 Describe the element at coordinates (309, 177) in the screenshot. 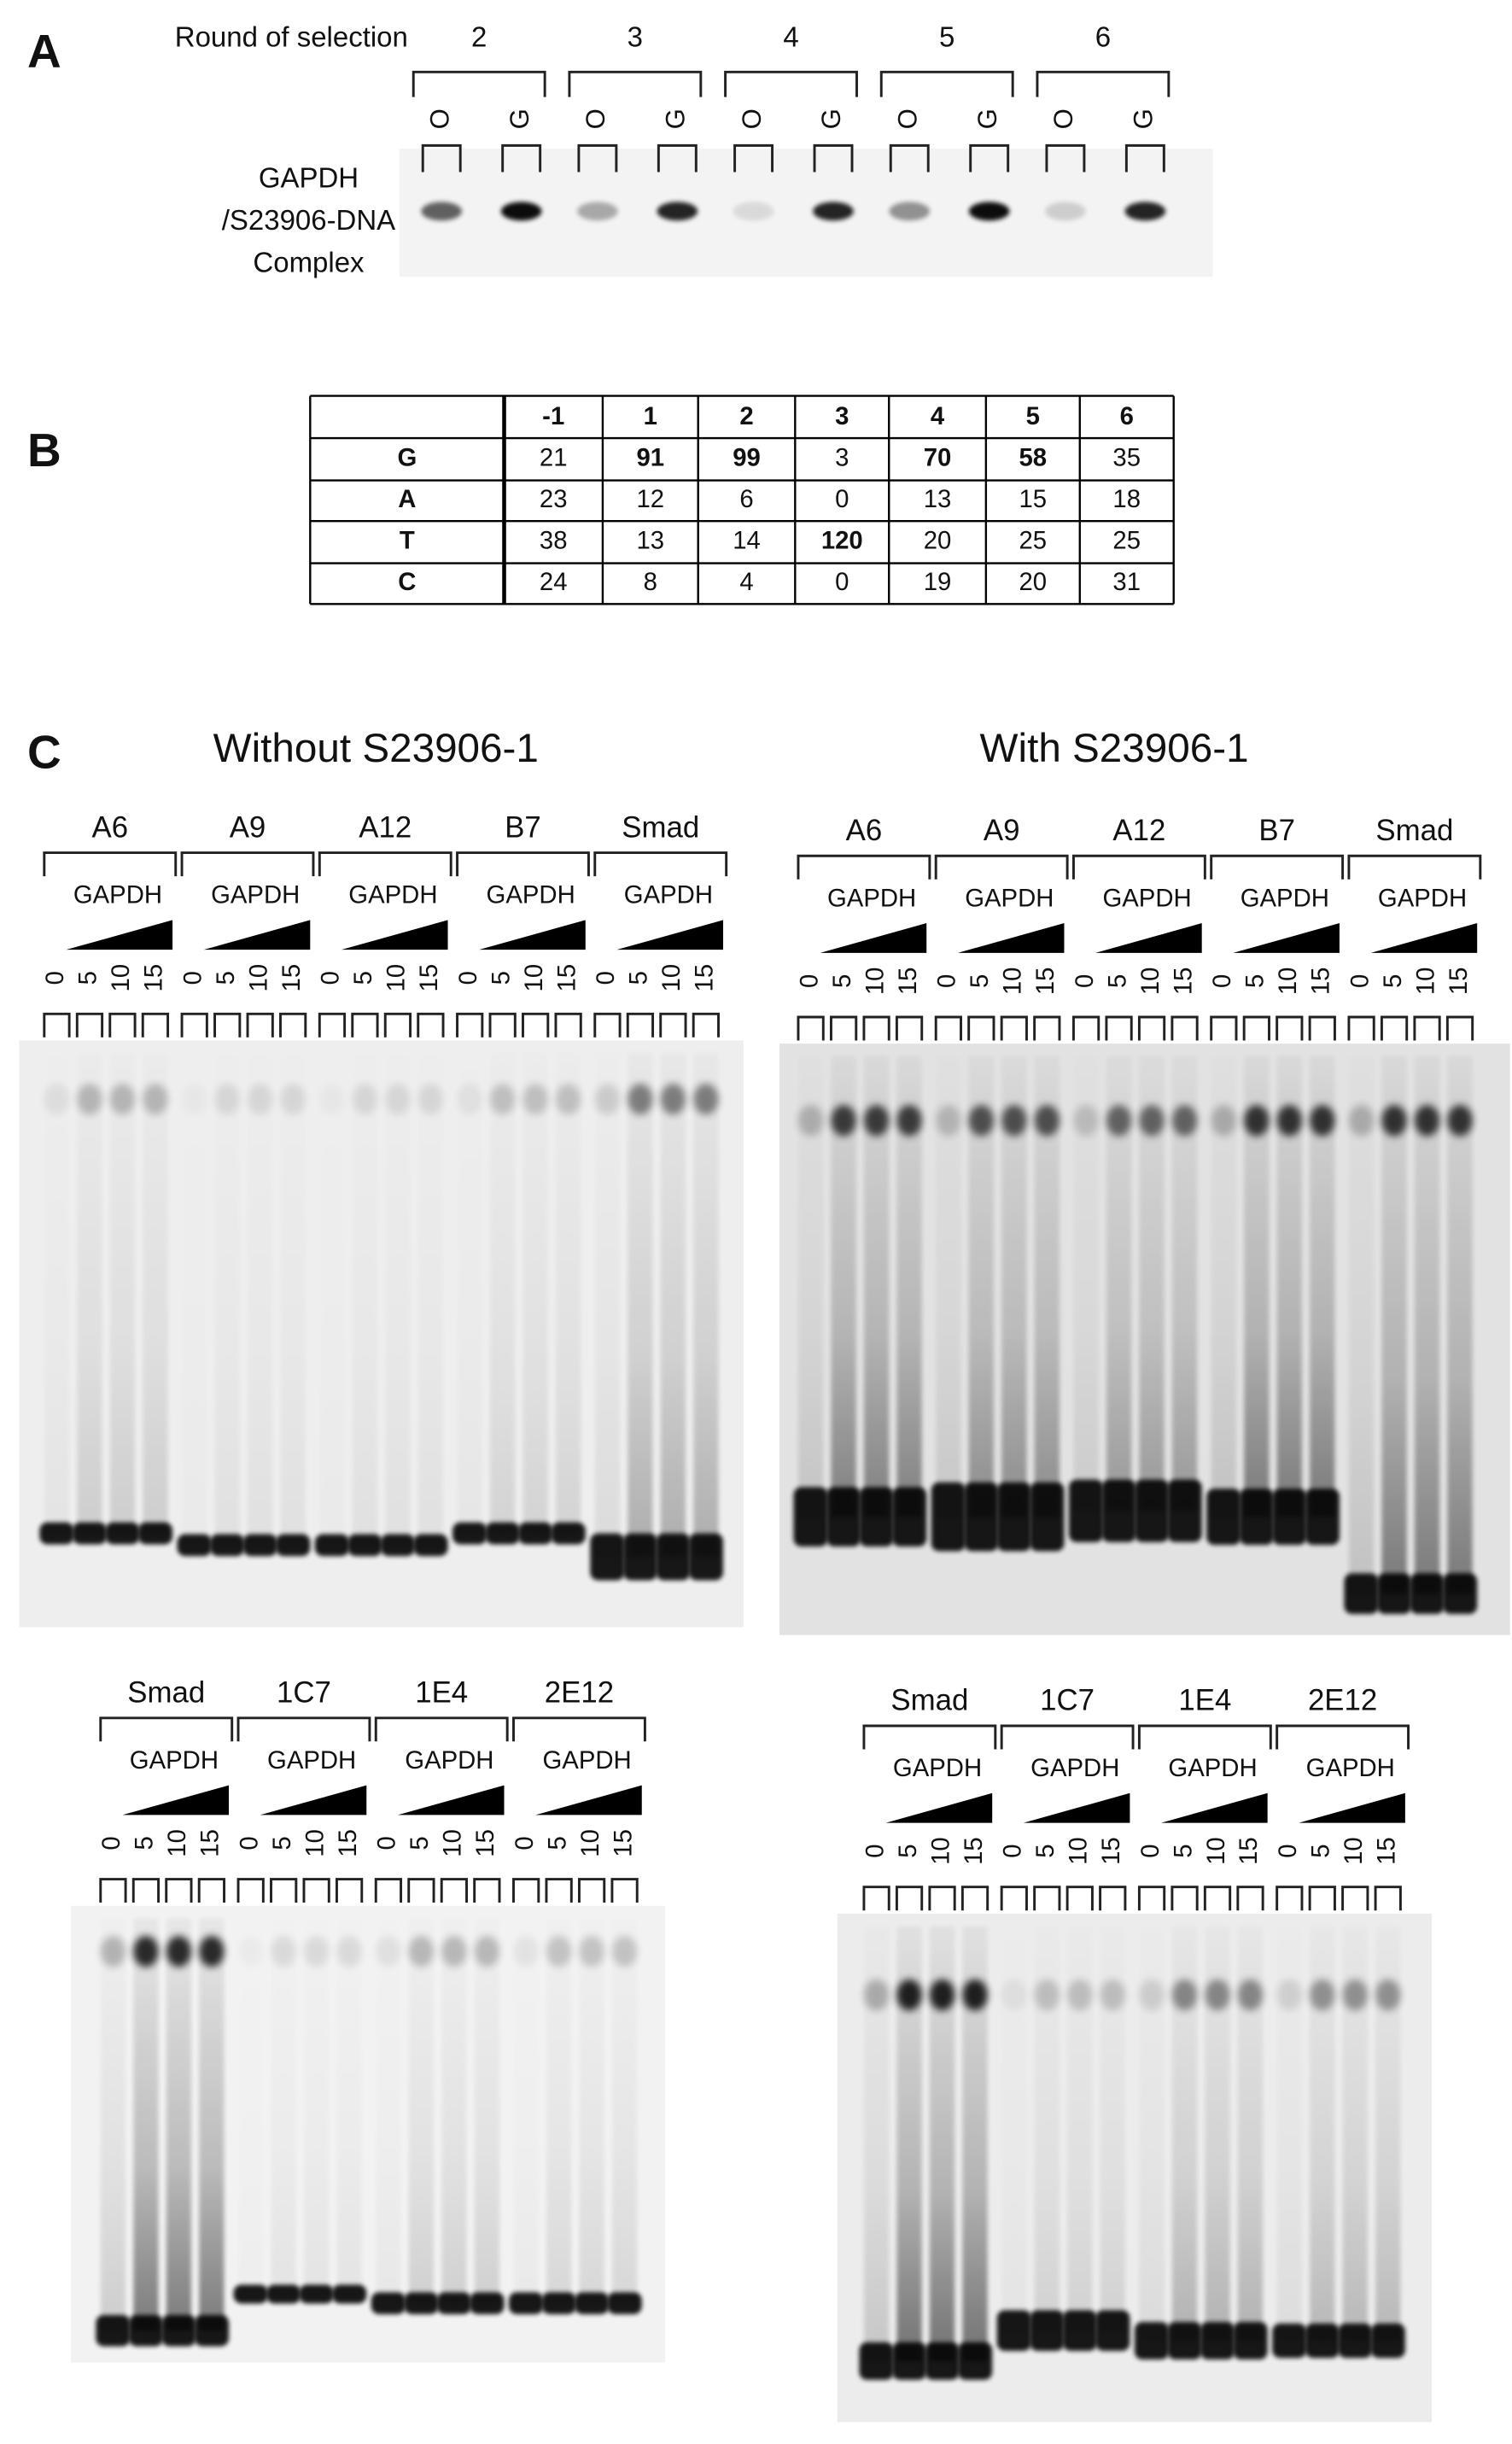

I see `complex-label: GAPDH` at that location.